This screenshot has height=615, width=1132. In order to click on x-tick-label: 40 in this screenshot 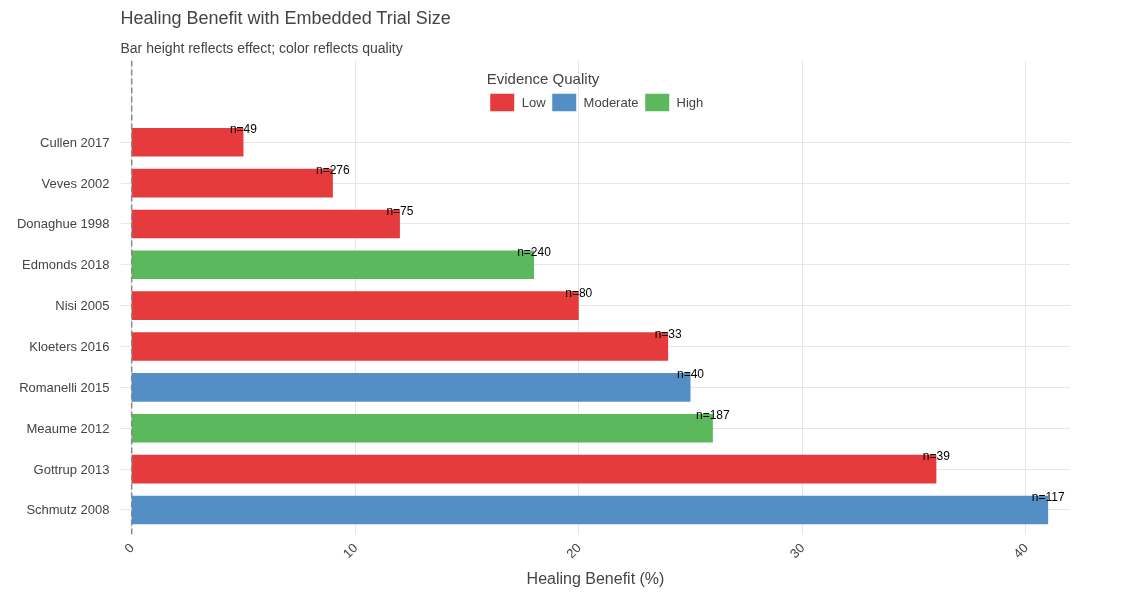, I will do `click(1021, 551)`.